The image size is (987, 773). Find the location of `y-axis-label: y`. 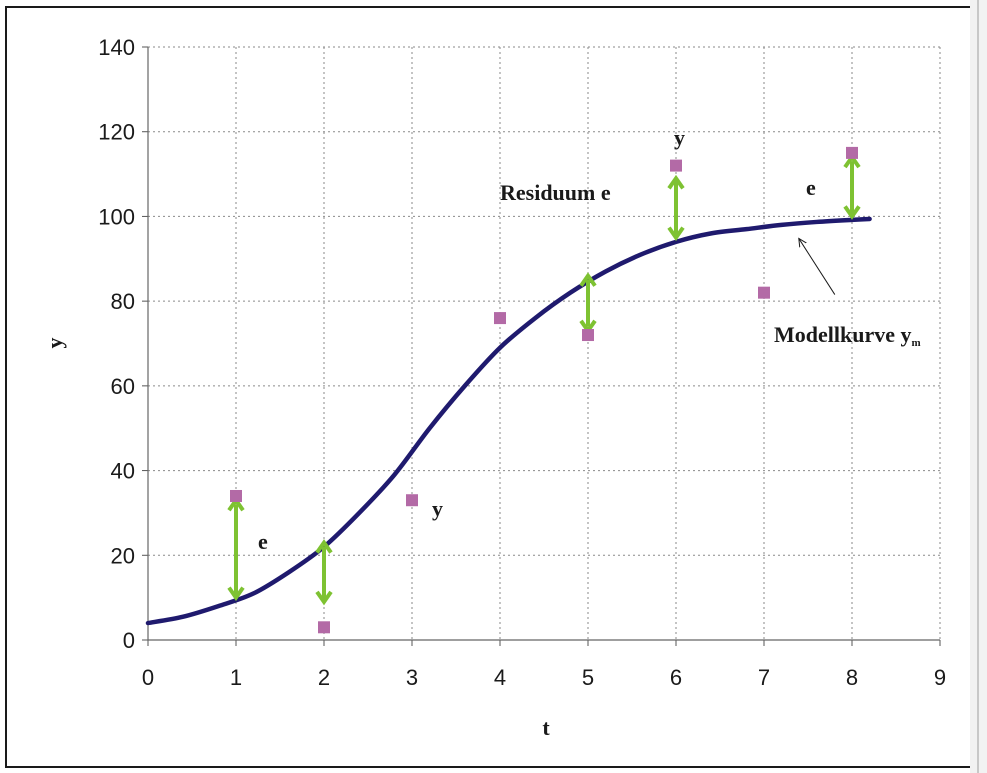

y-axis-label: y is located at coordinates (54, 343).